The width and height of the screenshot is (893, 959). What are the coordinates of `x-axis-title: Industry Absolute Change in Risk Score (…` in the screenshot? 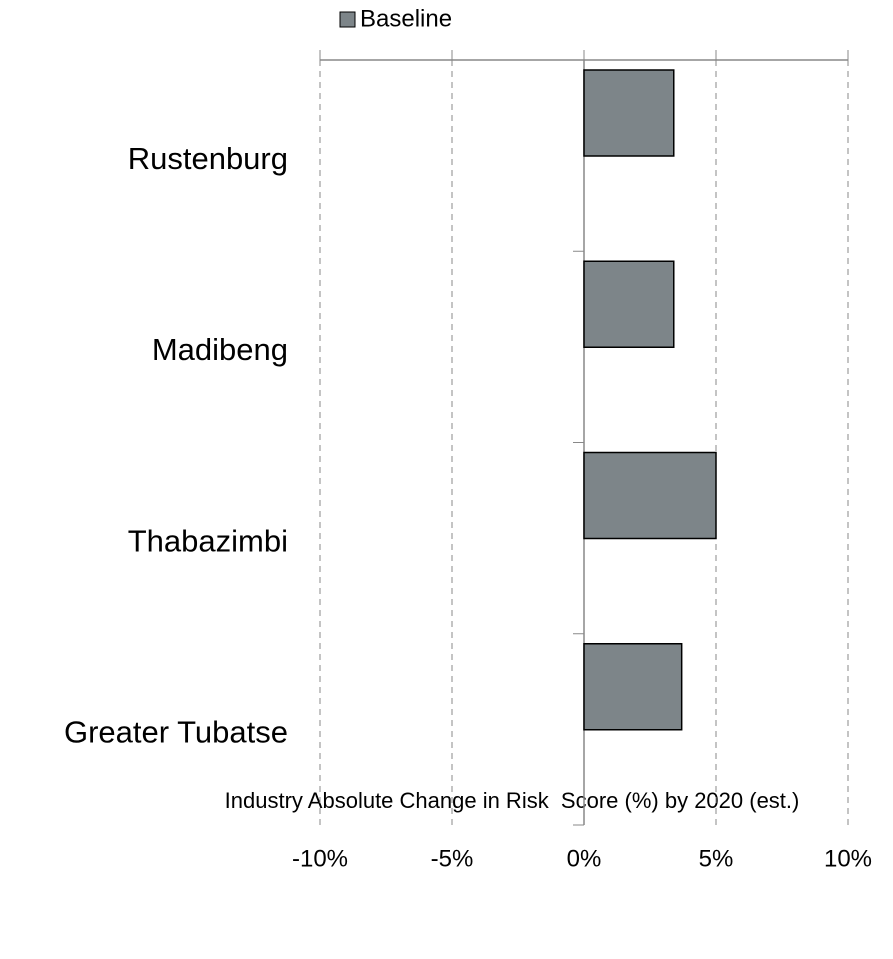 It's located at (512, 800).